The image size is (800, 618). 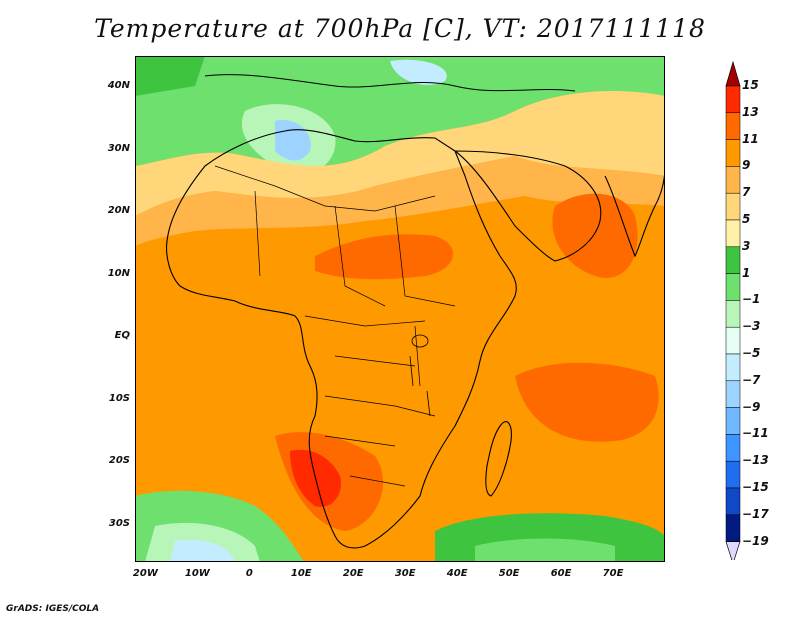 I want to click on colorbar-label: 13, so click(x=750, y=111).